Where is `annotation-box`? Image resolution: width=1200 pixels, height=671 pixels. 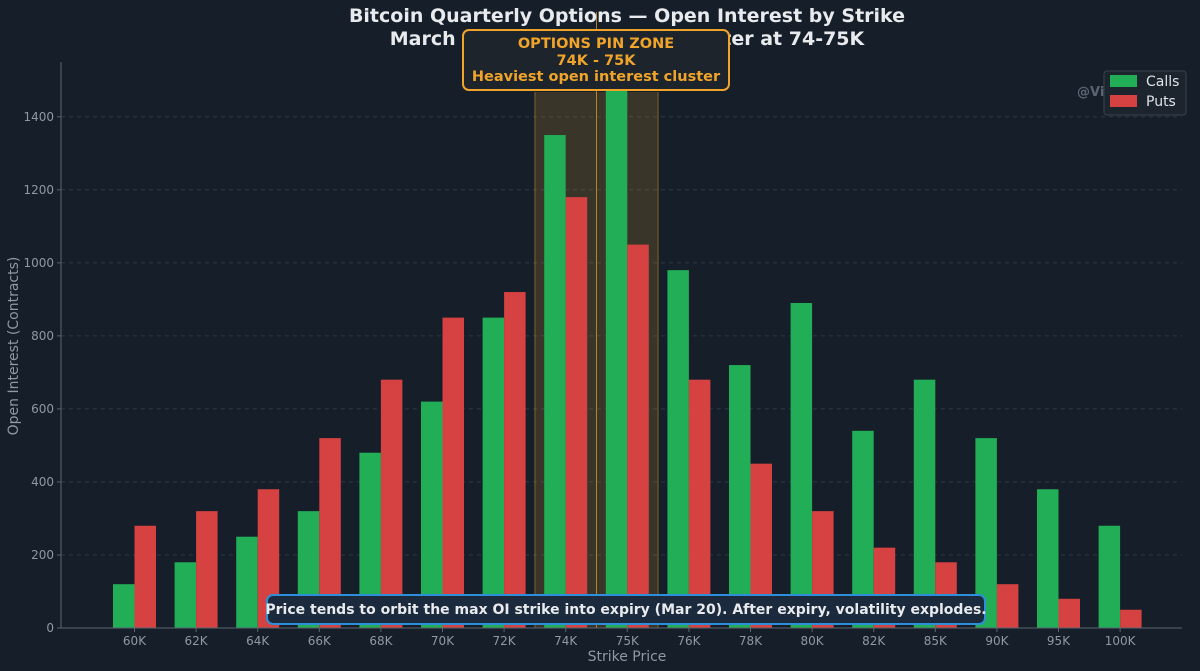
annotation-box is located at coordinates (596, 60).